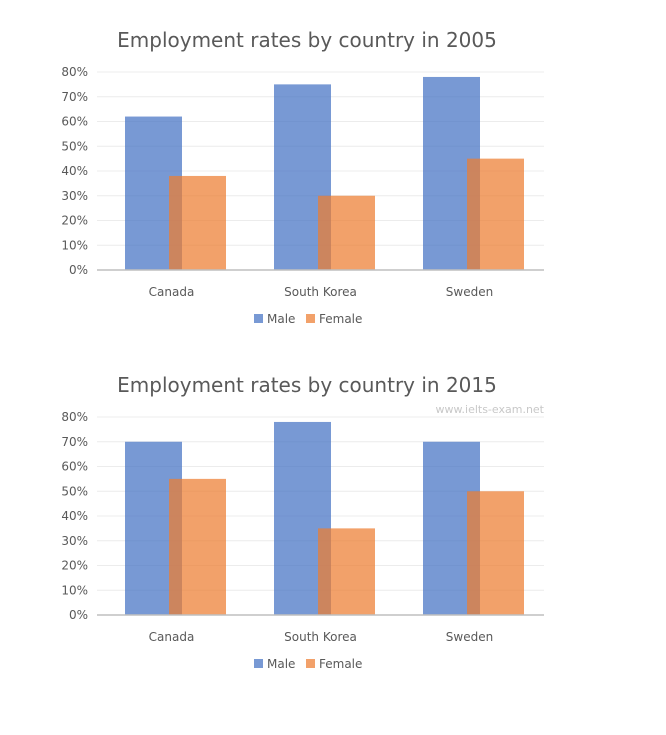 The width and height of the screenshot is (666, 735). Describe the element at coordinates (307, 385) in the screenshot. I see `chart-title: Employment rates by country in 2015` at that location.